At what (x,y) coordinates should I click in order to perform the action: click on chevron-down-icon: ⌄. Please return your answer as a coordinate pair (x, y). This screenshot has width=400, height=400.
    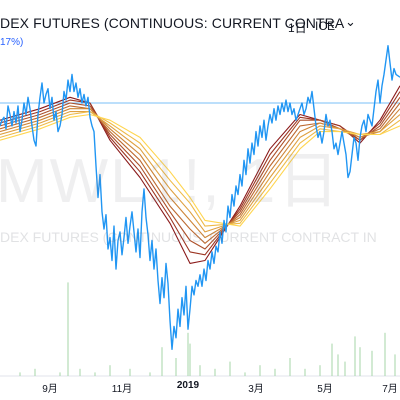
    Looking at the image, I should click on (350, 21).